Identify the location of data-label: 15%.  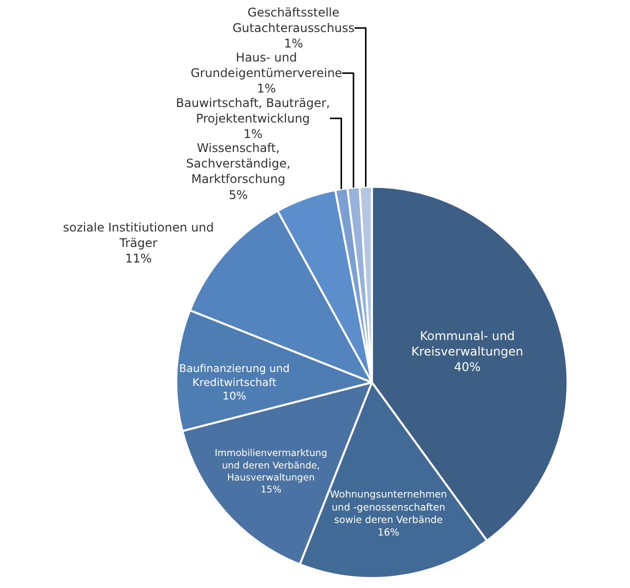
(271, 490).